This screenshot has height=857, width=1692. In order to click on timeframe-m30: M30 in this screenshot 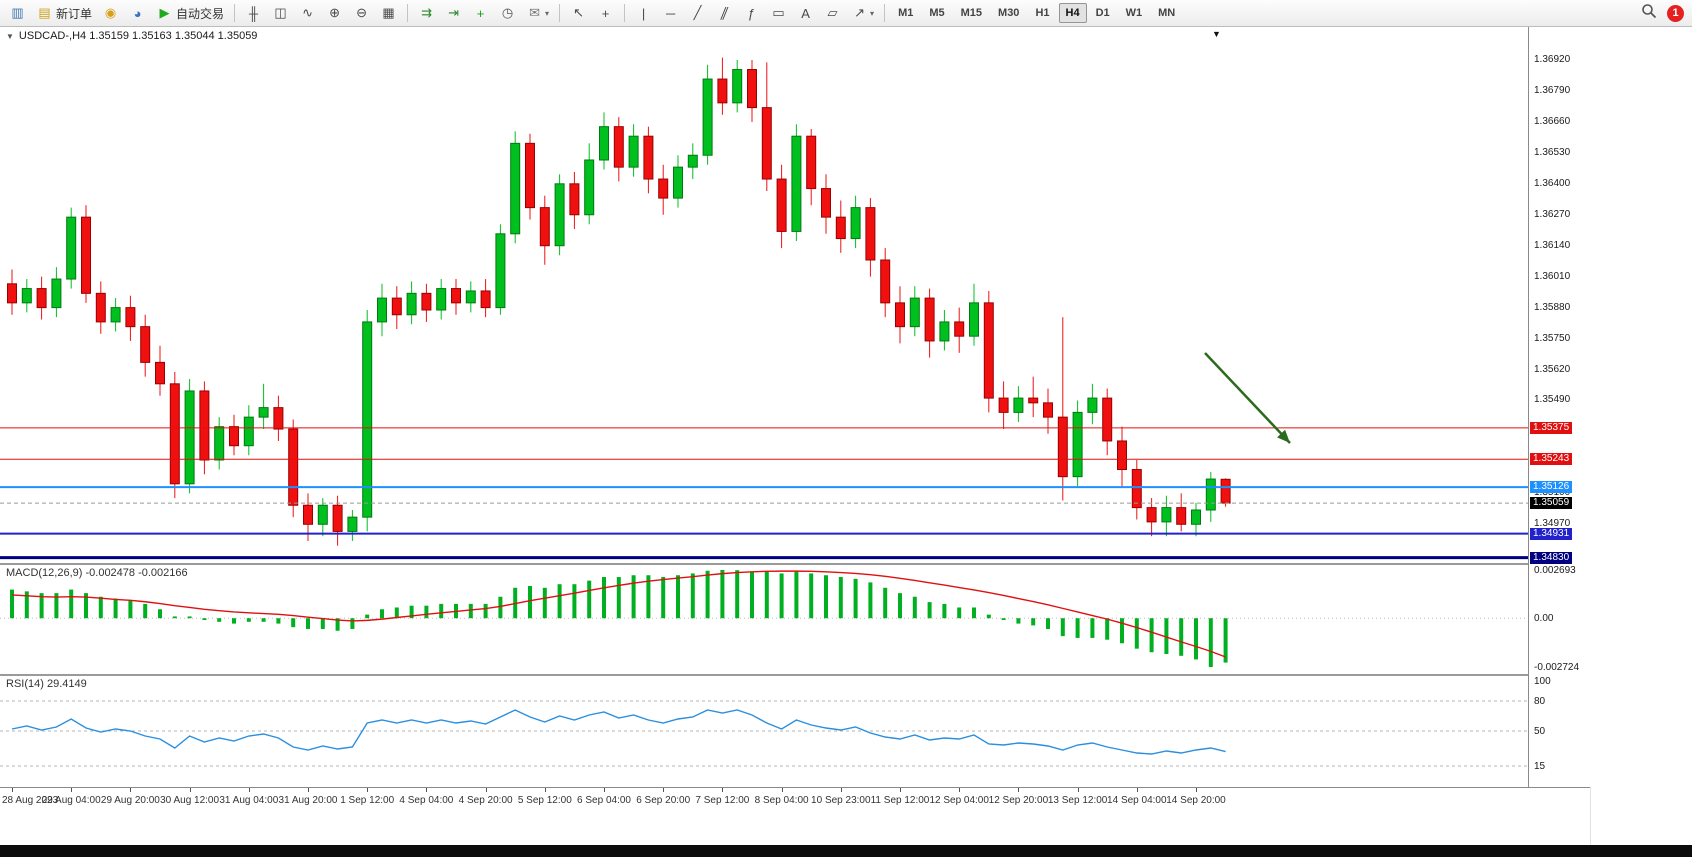, I will do `click(1009, 13)`.